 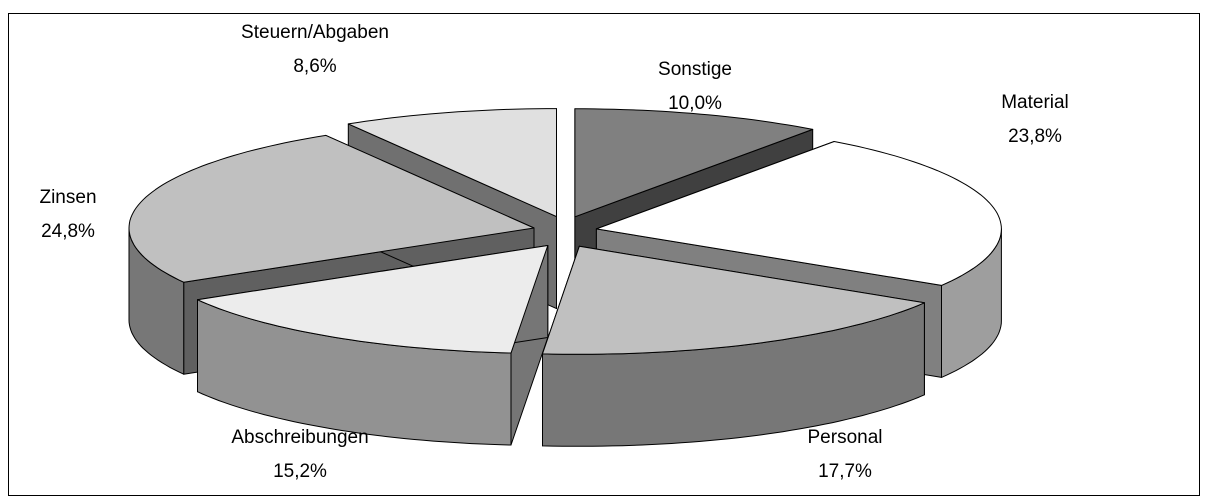 I want to click on slice-label: Abschreibungen, so click(x=299, y=437).